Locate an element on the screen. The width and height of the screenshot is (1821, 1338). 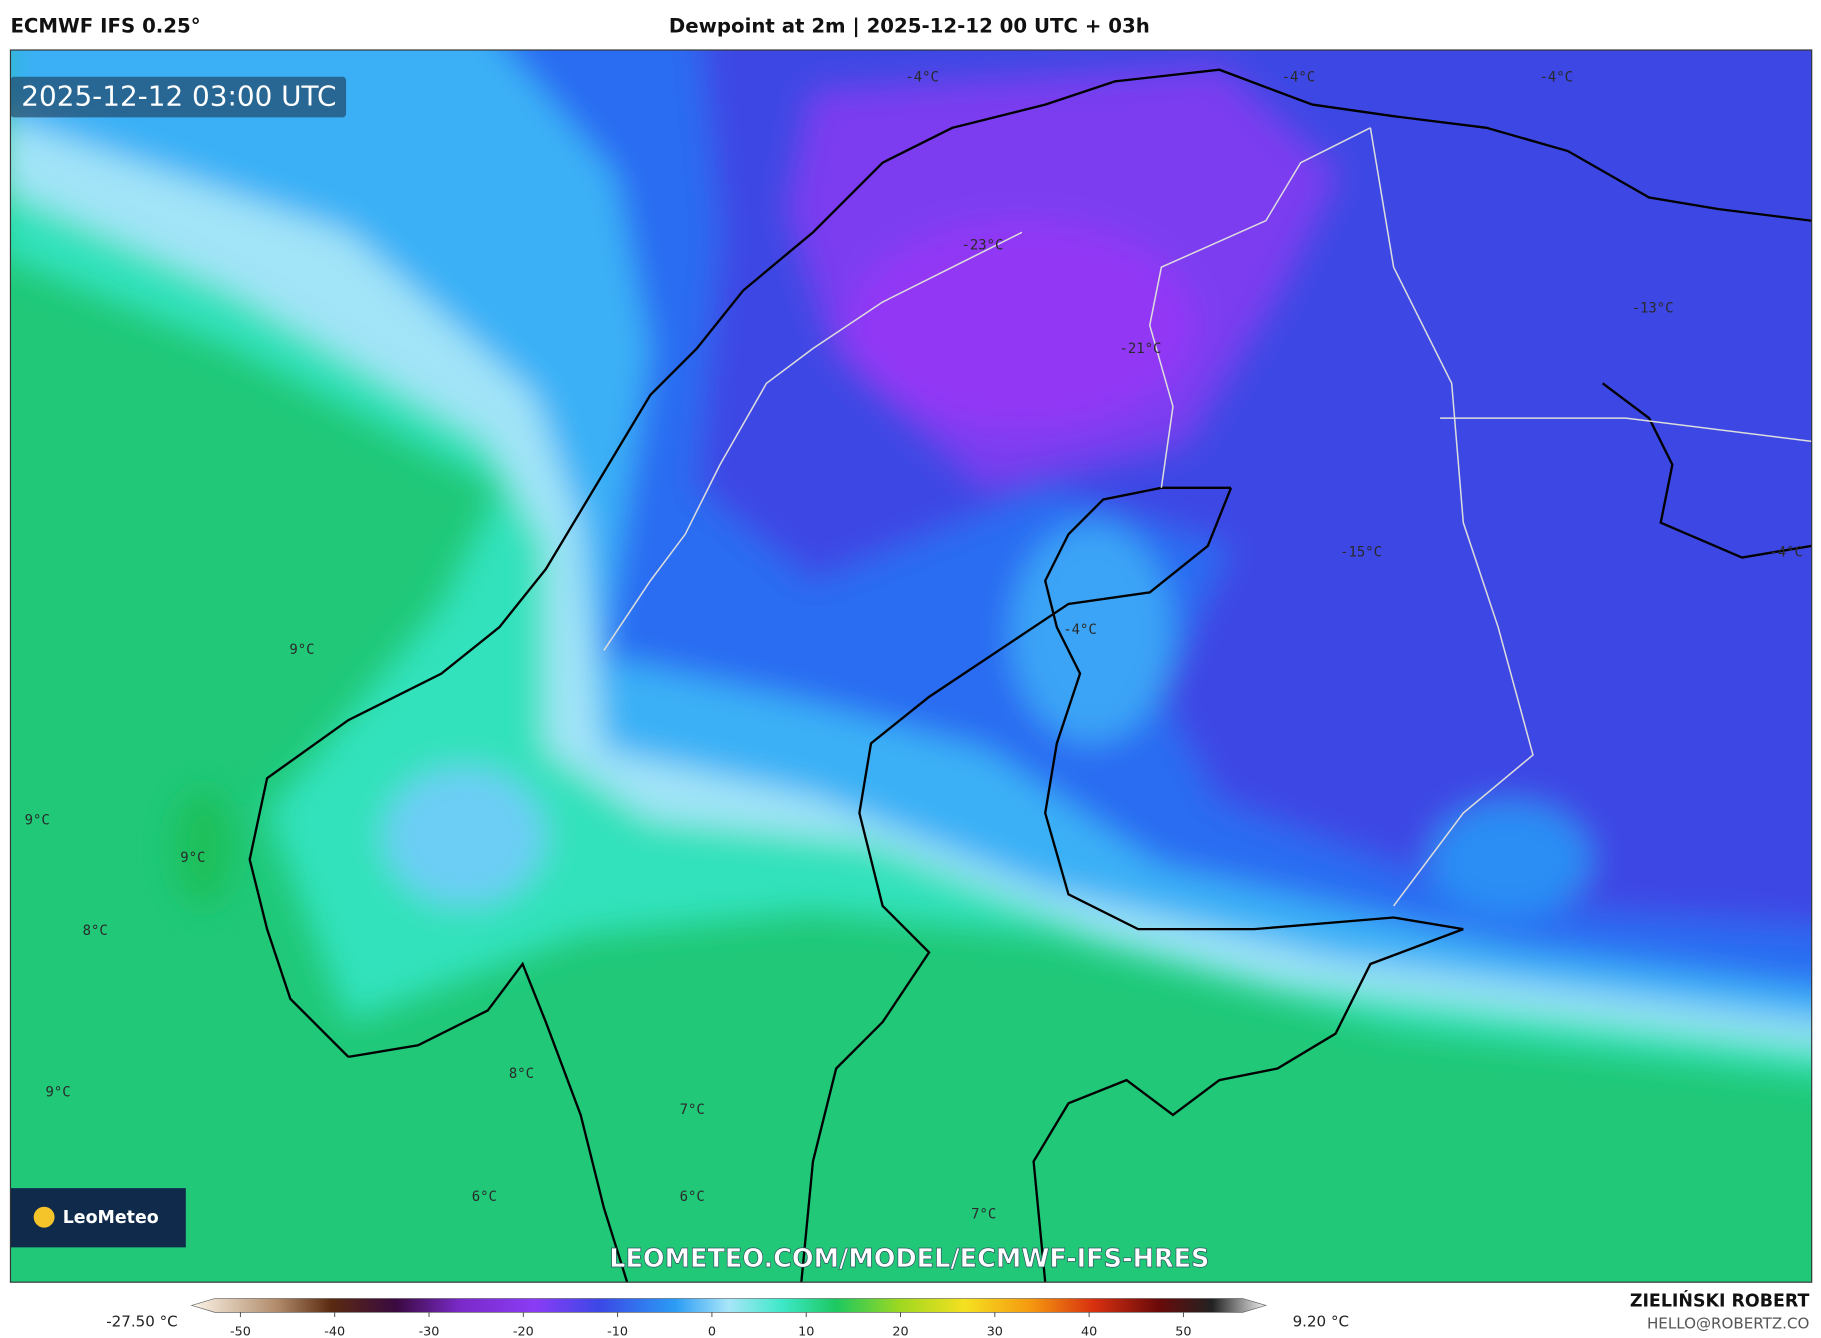
colorbar-tick-label: 0 is located at coordinates (712, 1331).